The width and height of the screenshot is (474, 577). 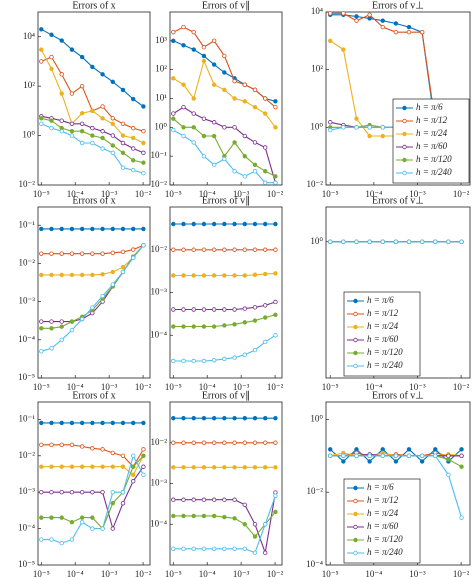 I want to click on x-tick-label: 10⁻⁴, so click(x=373, y=387).